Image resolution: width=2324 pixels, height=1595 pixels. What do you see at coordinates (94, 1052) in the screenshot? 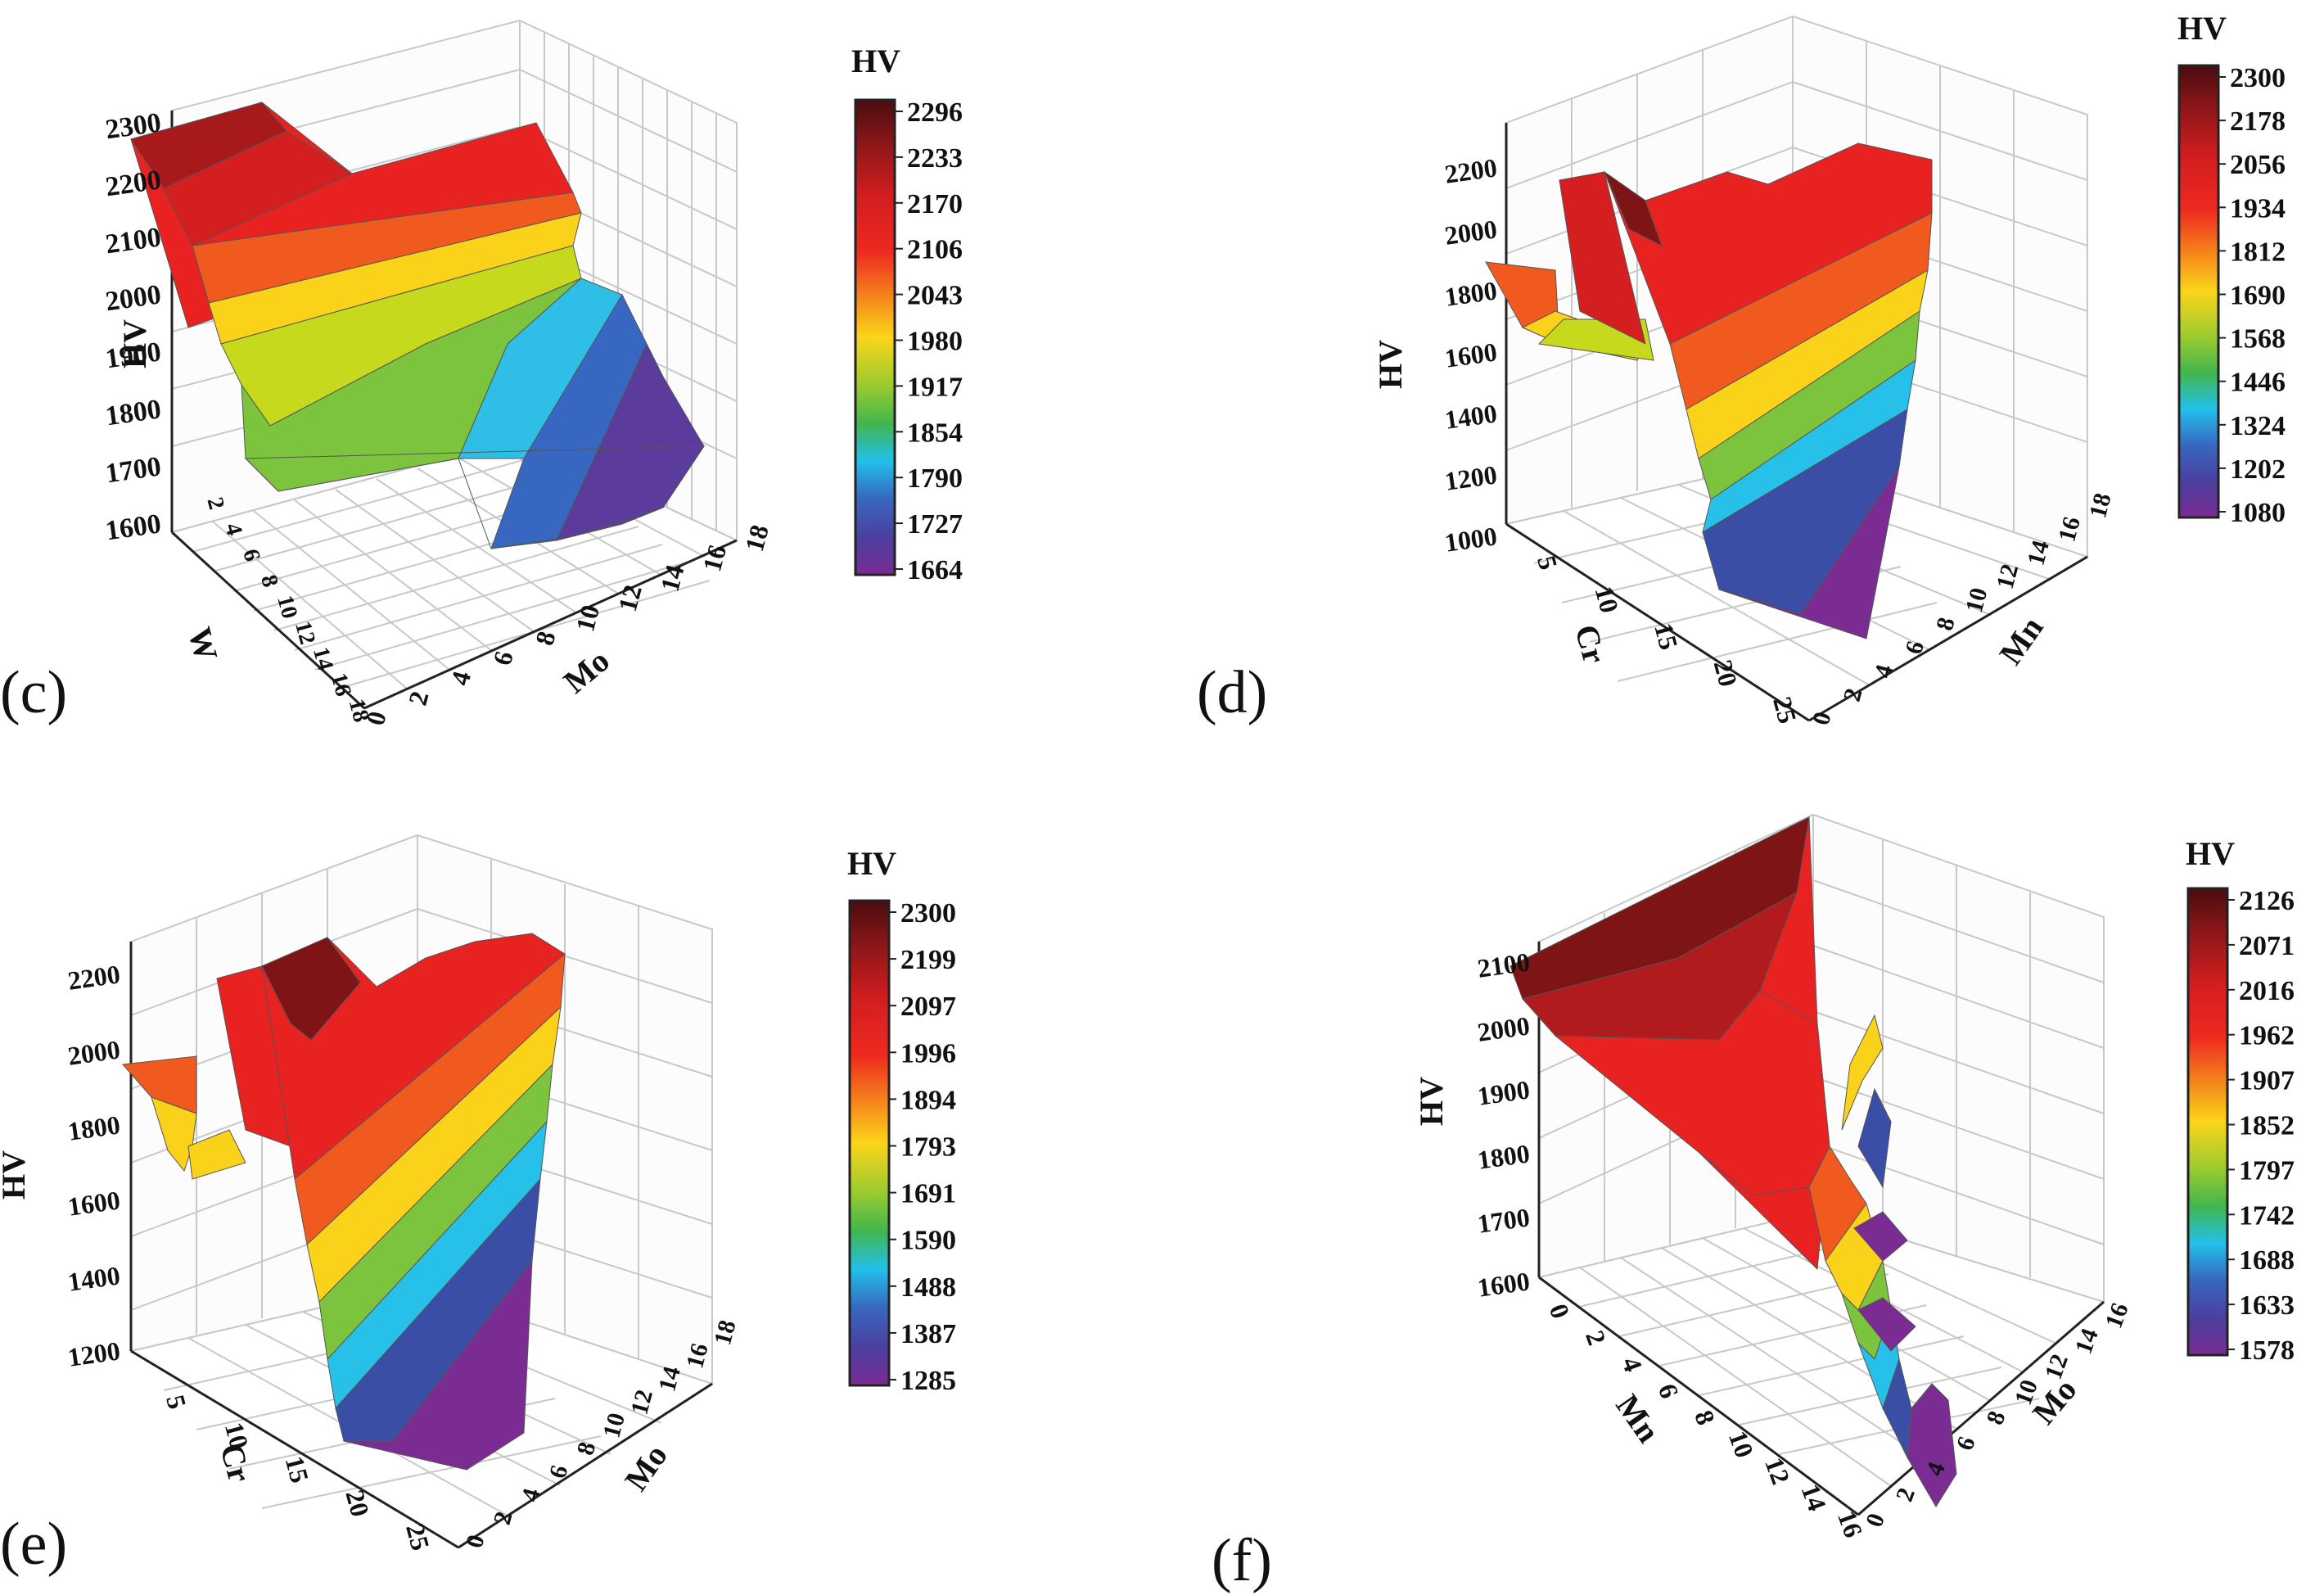
I see `panel-e-z-tick: 2000` at bounding box center [94, 1052].